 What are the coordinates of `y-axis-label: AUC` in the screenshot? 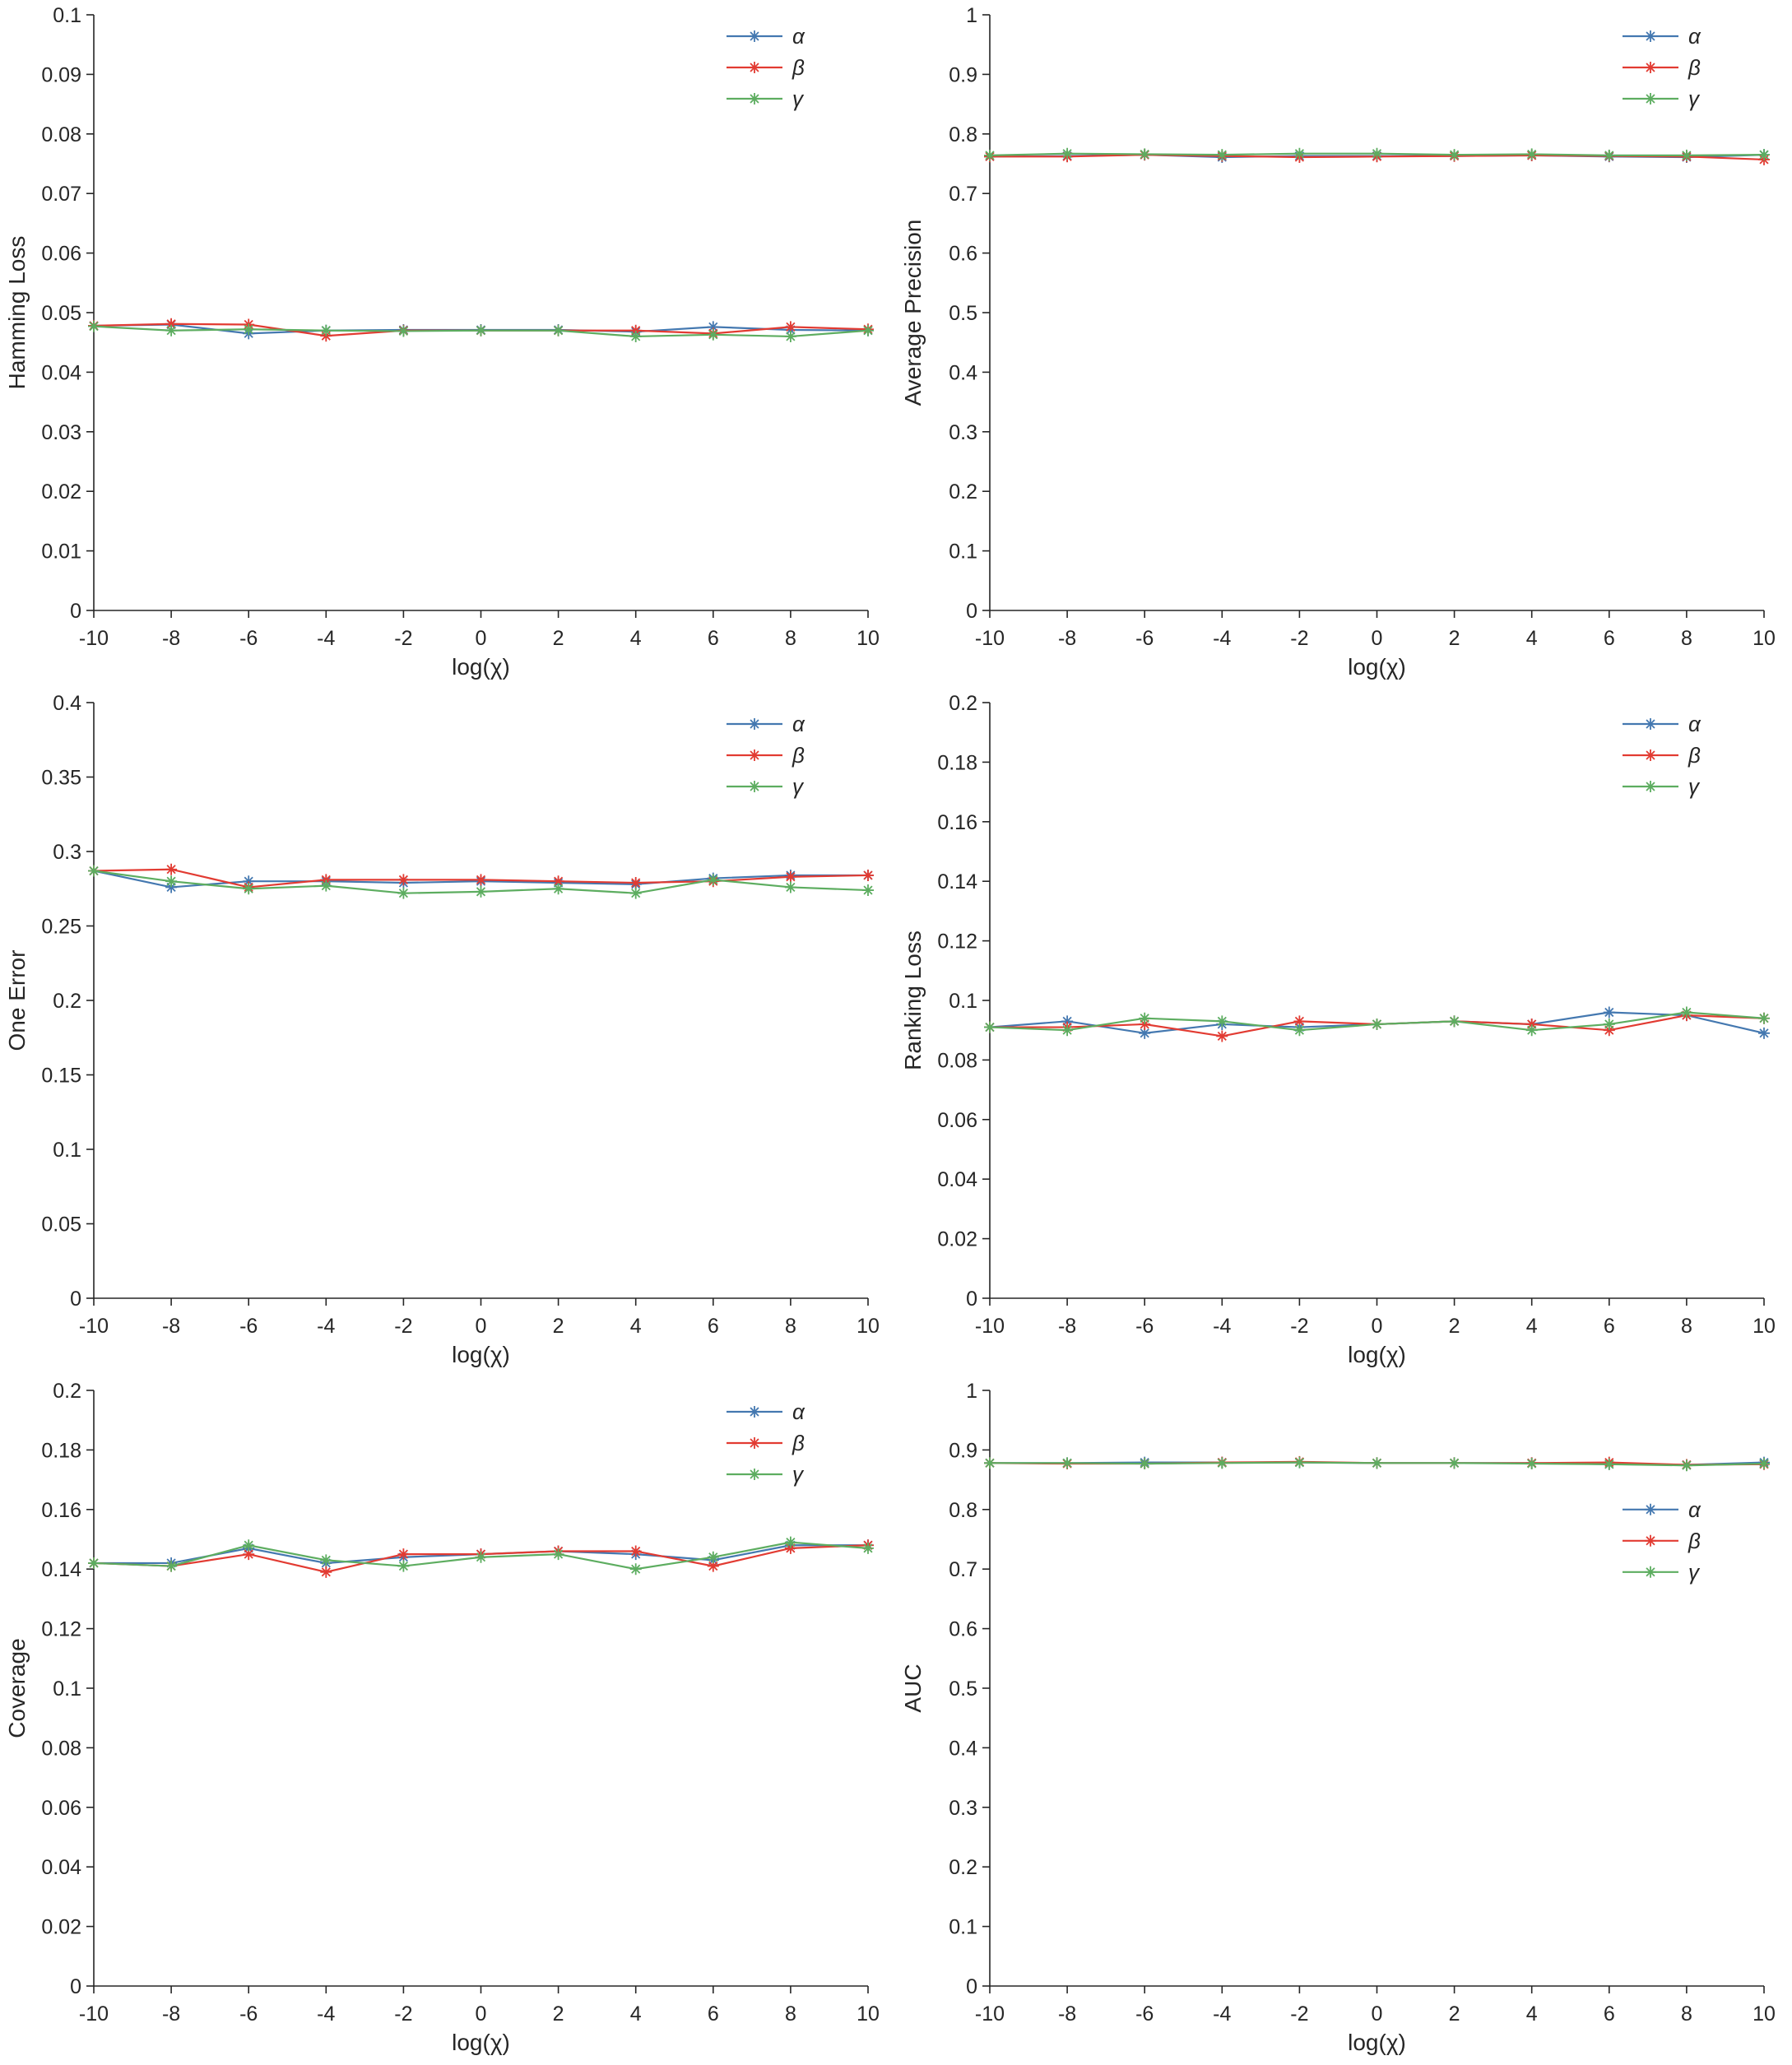 It's located at (913, 1688).